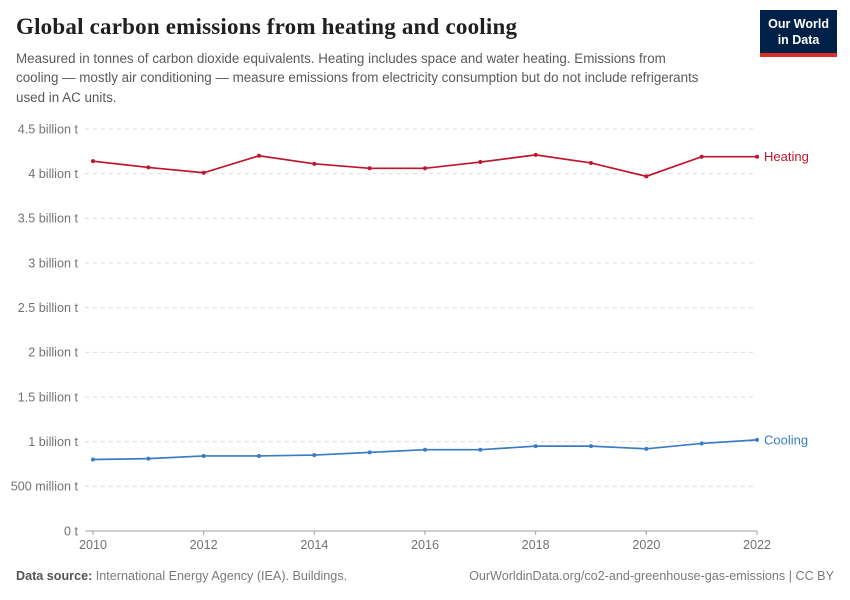 This screenshot has height=600, width=850. I want to click on x-tick-label: 2016, so click(425, 545).